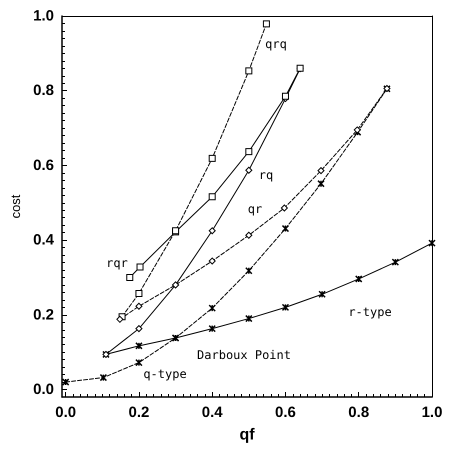 This screenshot has width=460, height=459. What do you see at coordinates (43, 165) in the screenshot?
I see `y-tick-label: 0.6` at bounding box center [43, 165].